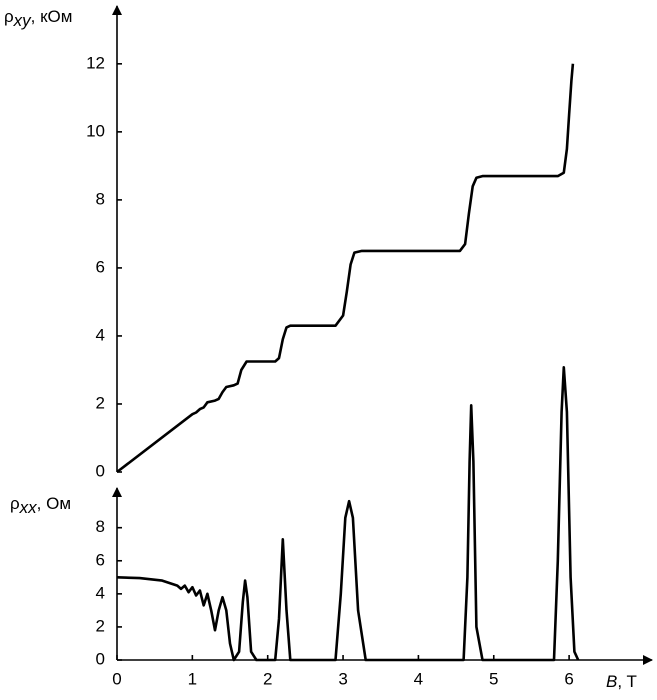 This screenshot has width=657, height=700. I want to click on unit: , кОм, so click(52, 16).